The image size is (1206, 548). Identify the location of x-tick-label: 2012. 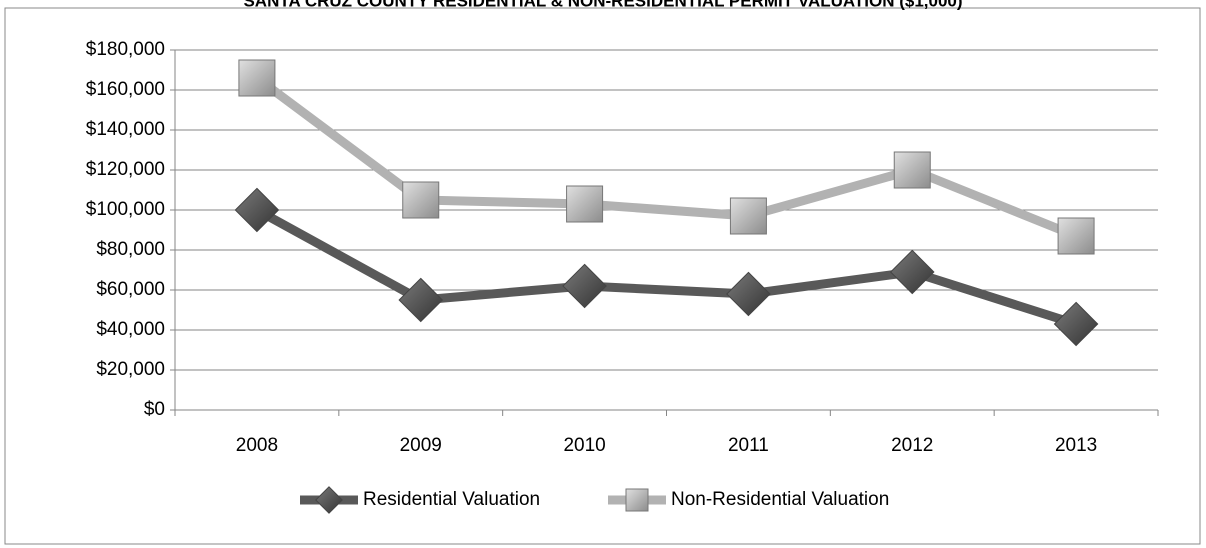
(912, 445).